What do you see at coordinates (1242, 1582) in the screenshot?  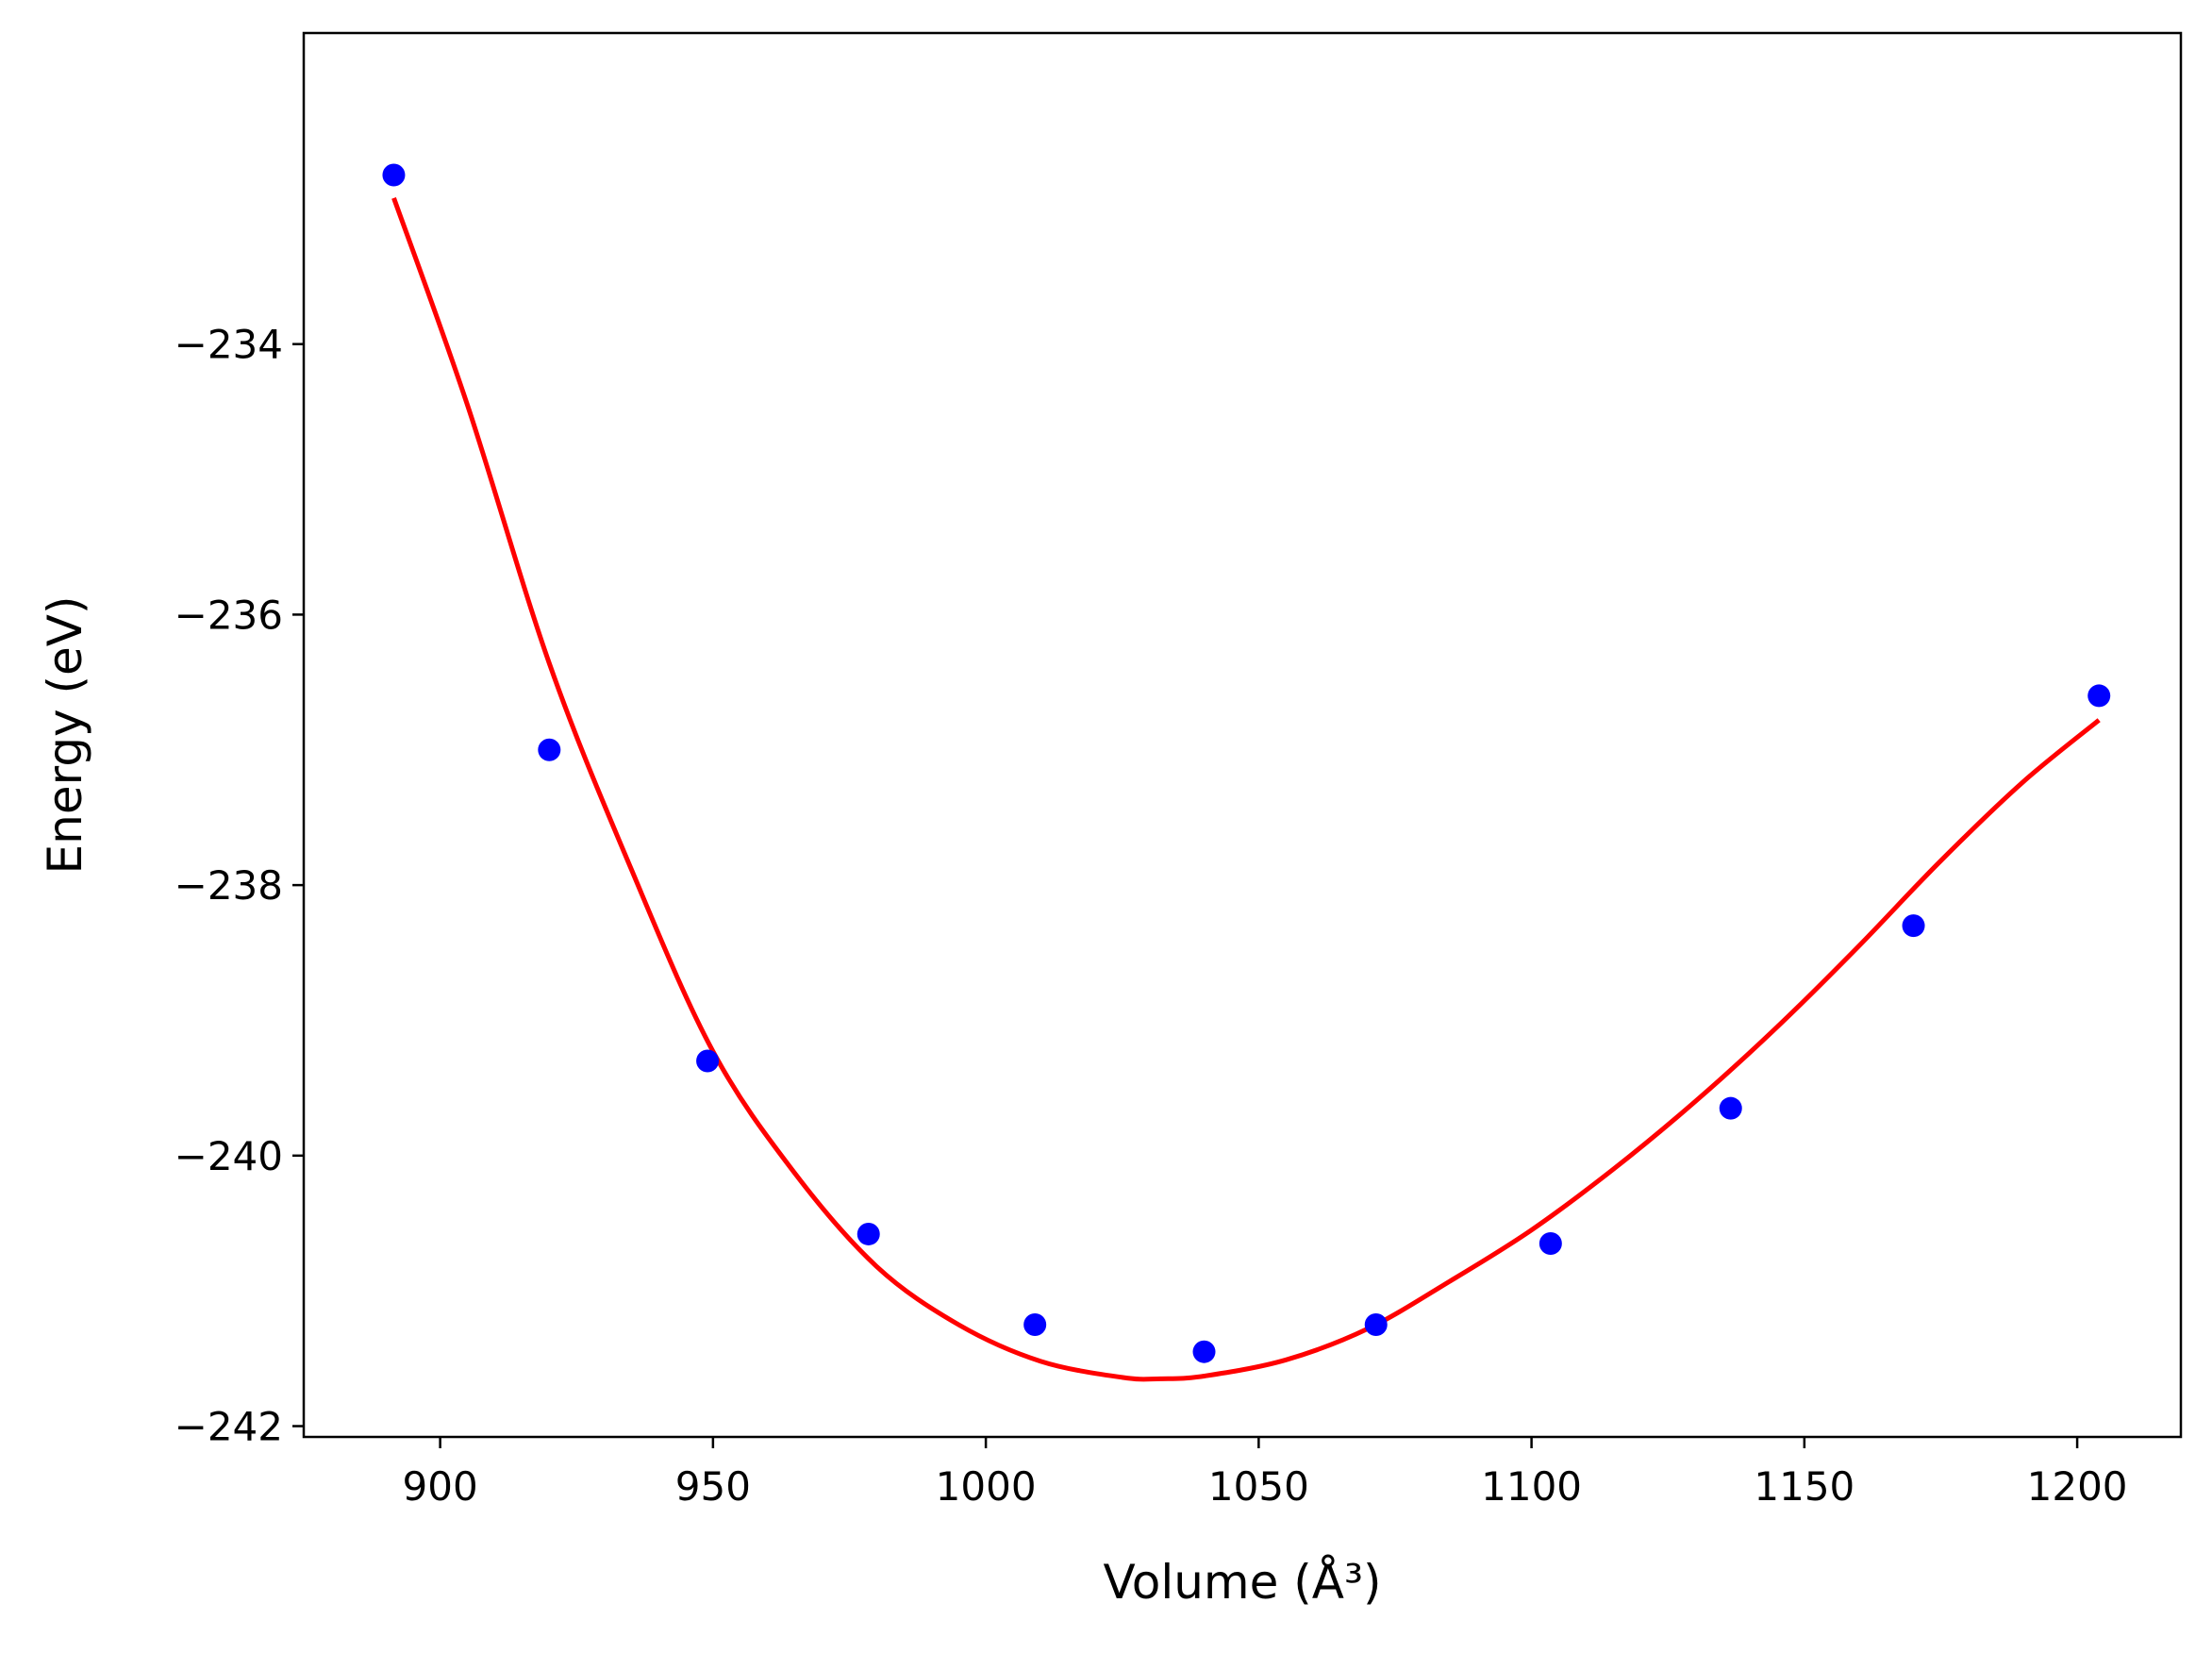 I see `x-axis-label: Volume (Å³)` at bounding box center [1242, 1582].